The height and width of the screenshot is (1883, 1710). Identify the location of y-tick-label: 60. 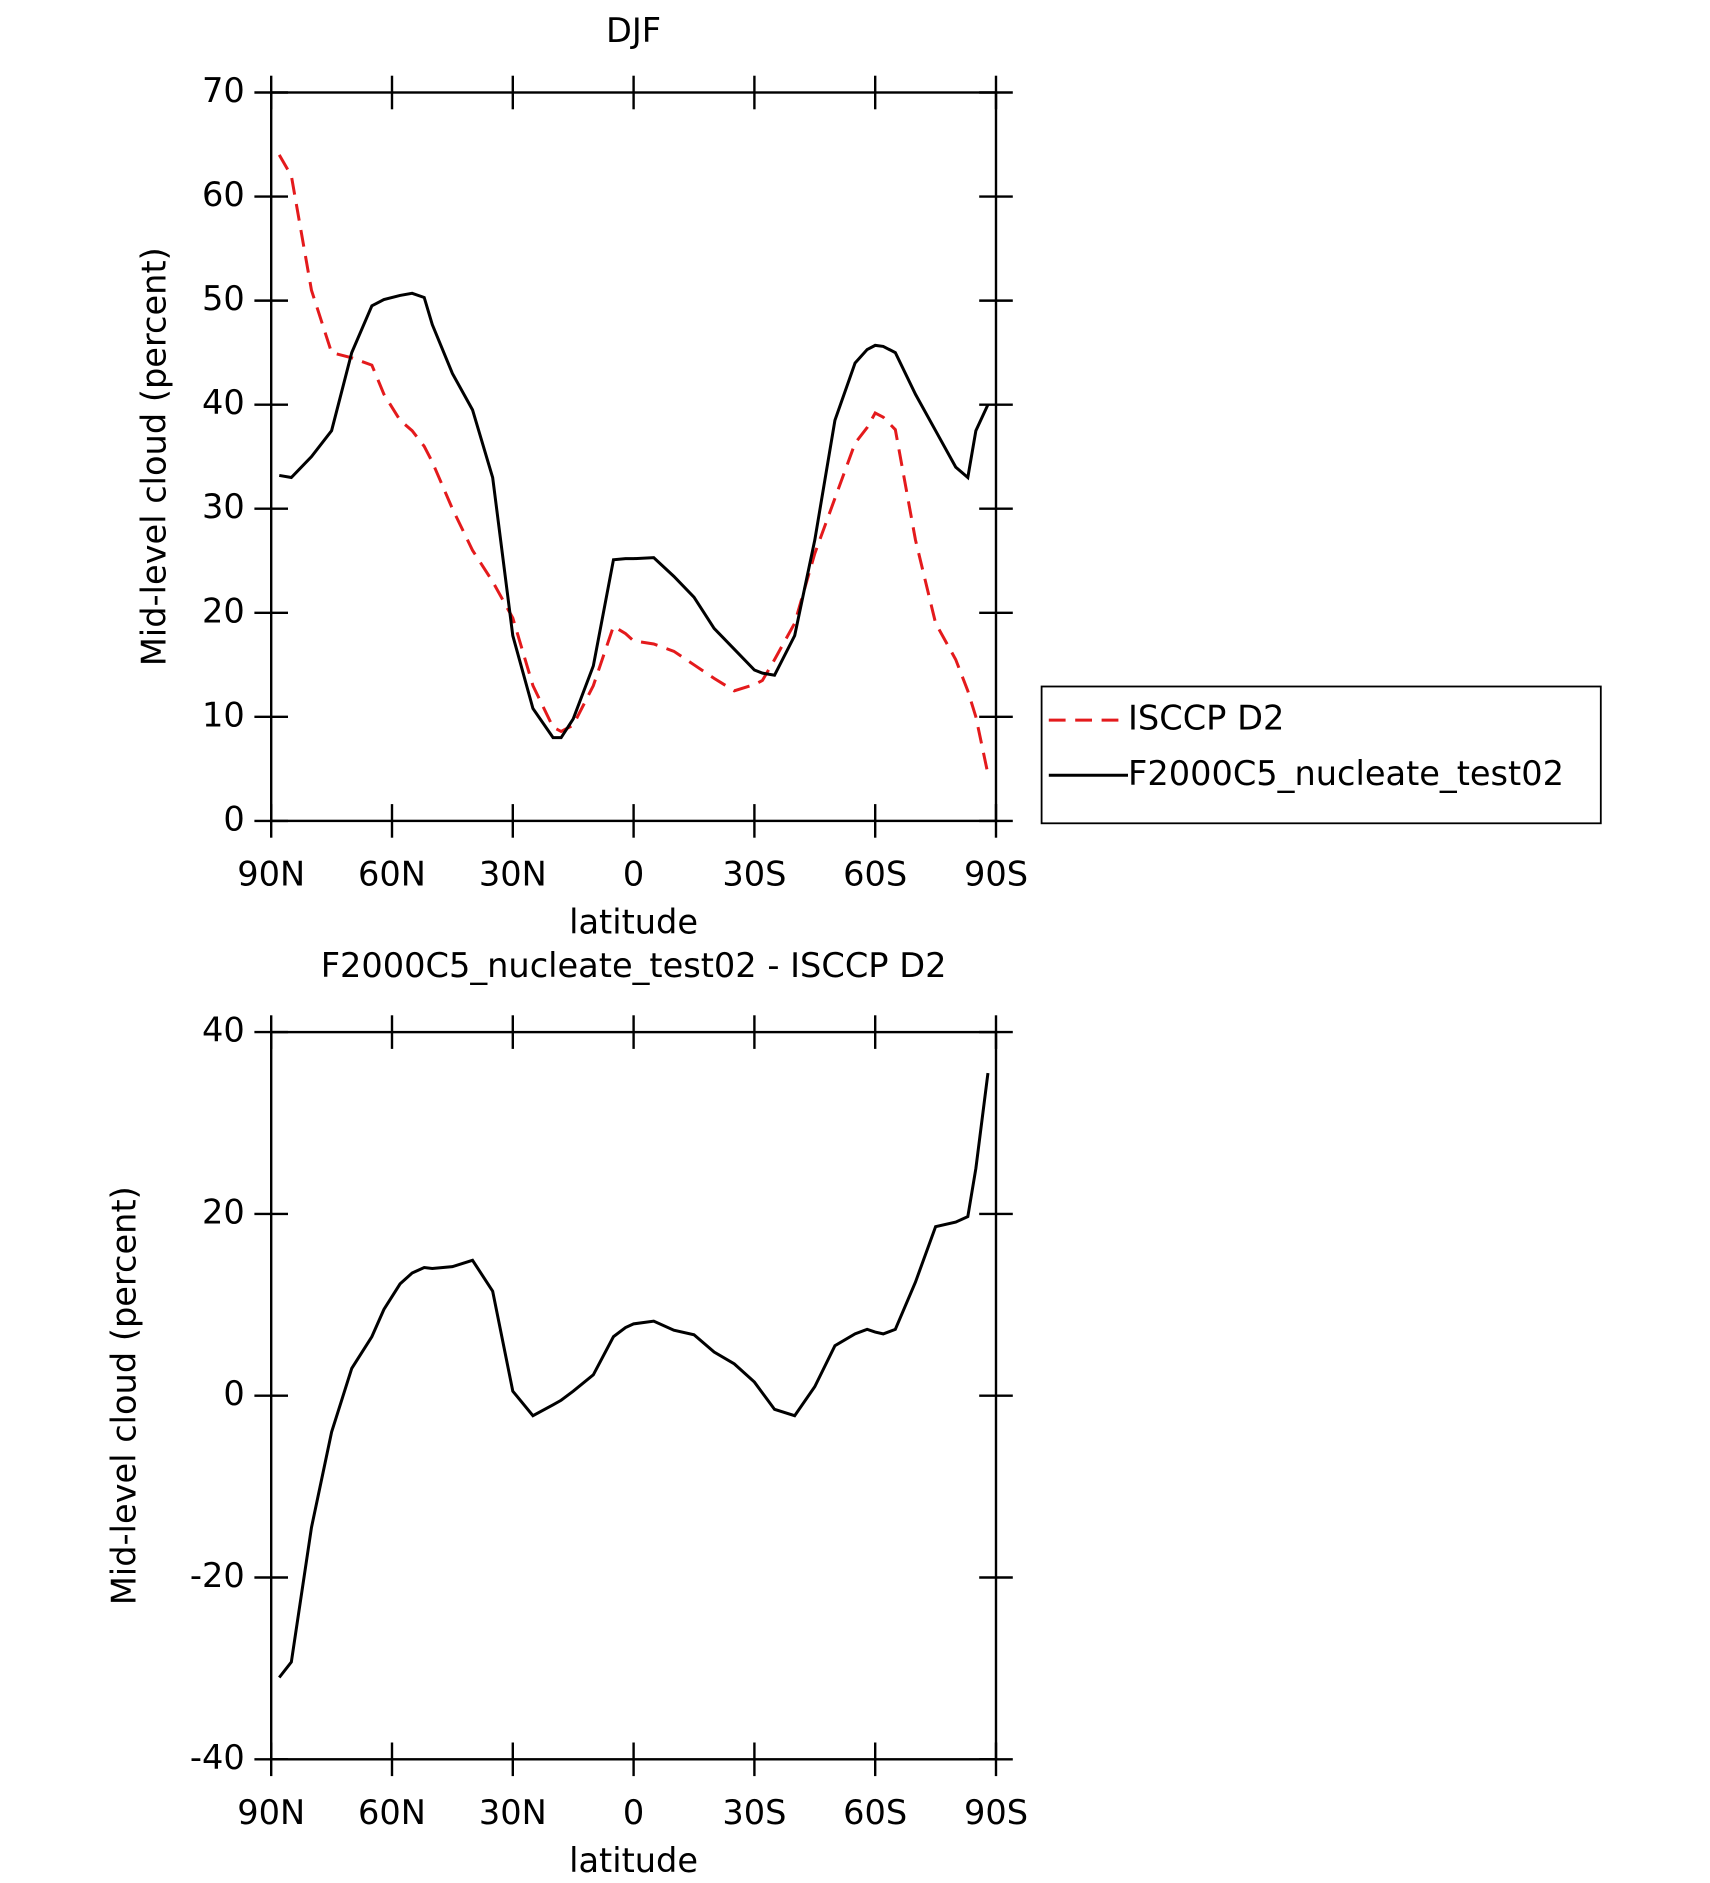
(223, 194).